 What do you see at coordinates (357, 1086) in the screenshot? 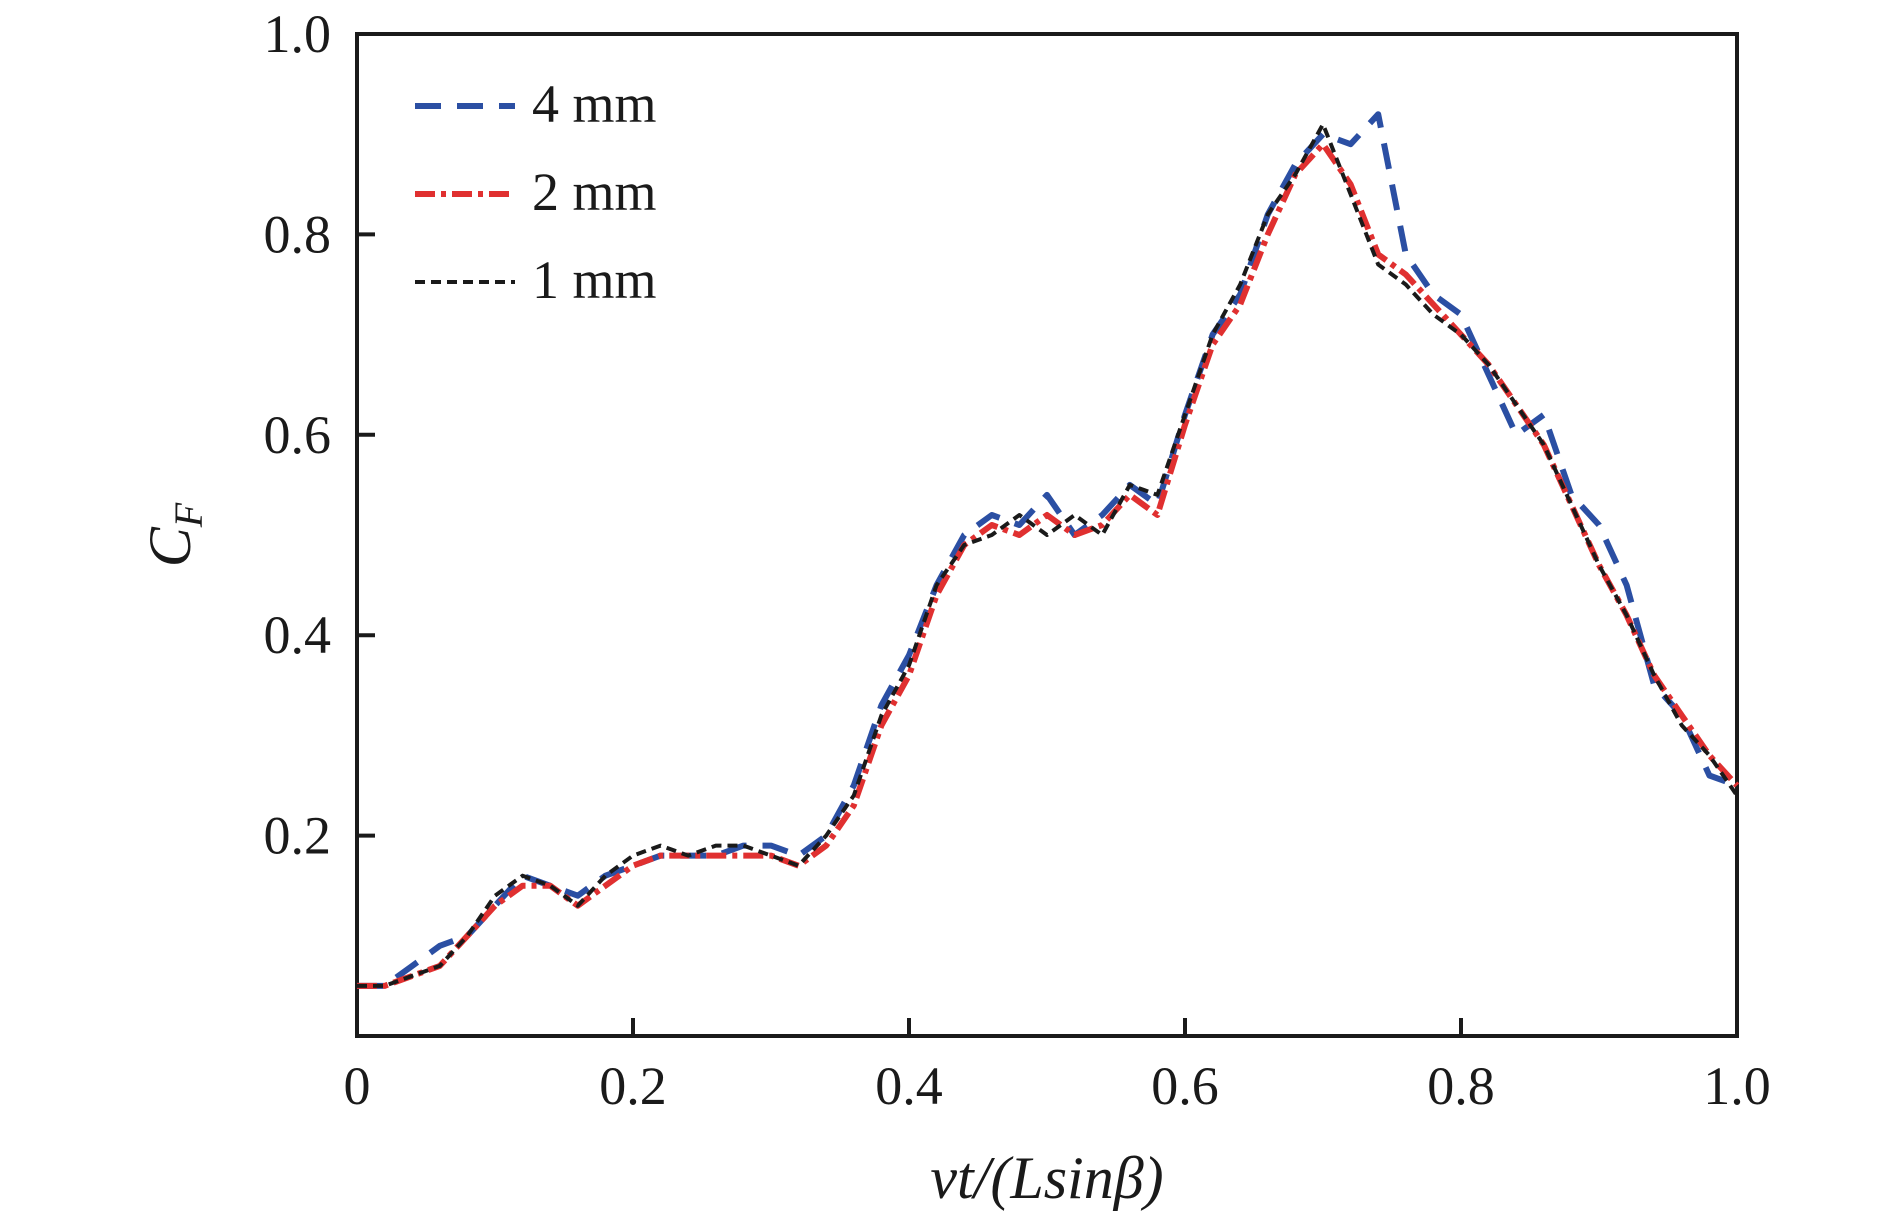
I see `x-tick-label: 0` at bounding box center [357, 1086].